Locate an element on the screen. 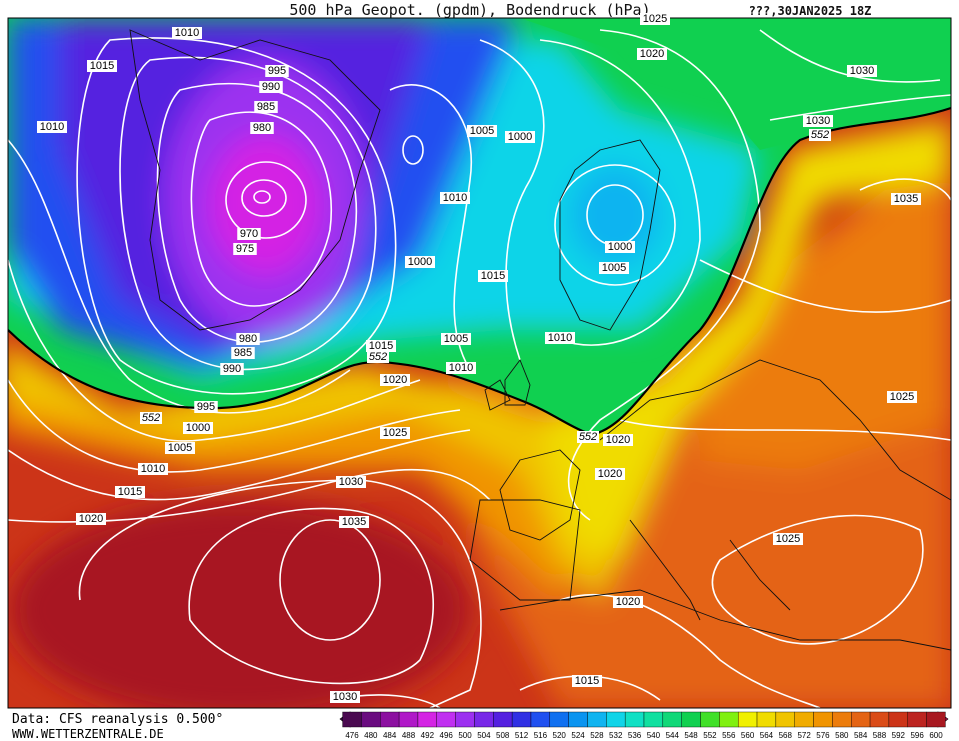 The image size is (959, 741). legend-label: 552 is located at coordinates (710, 735).